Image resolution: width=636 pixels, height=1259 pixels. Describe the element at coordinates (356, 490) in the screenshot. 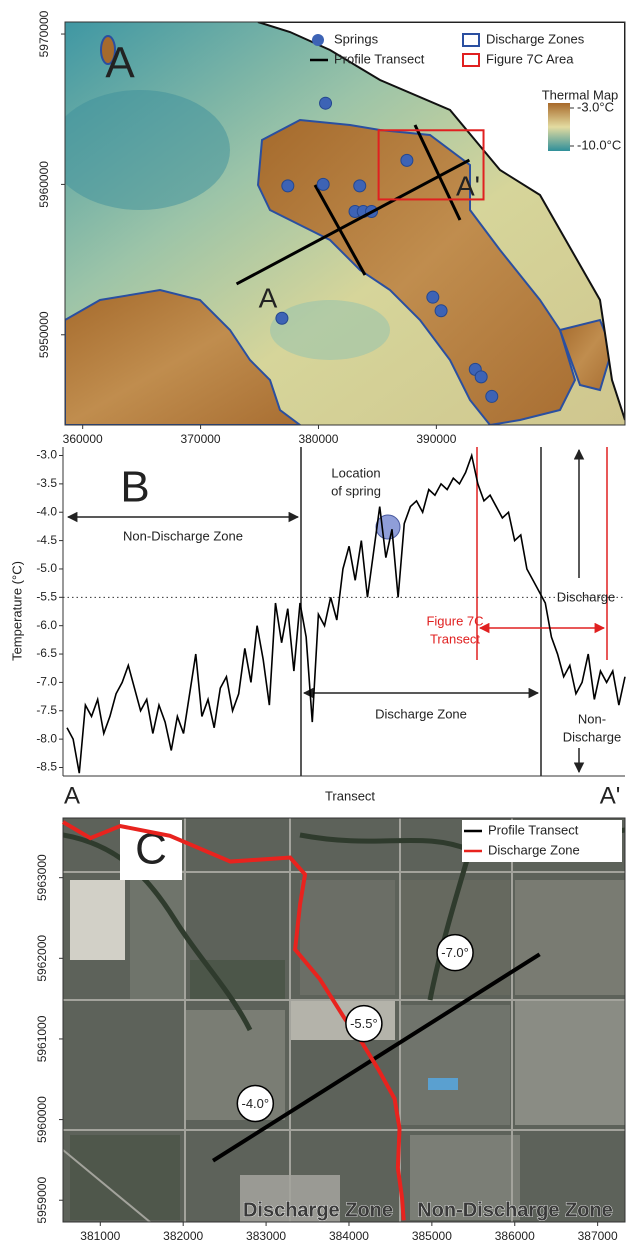

I see `annotation: of spring` at that location.